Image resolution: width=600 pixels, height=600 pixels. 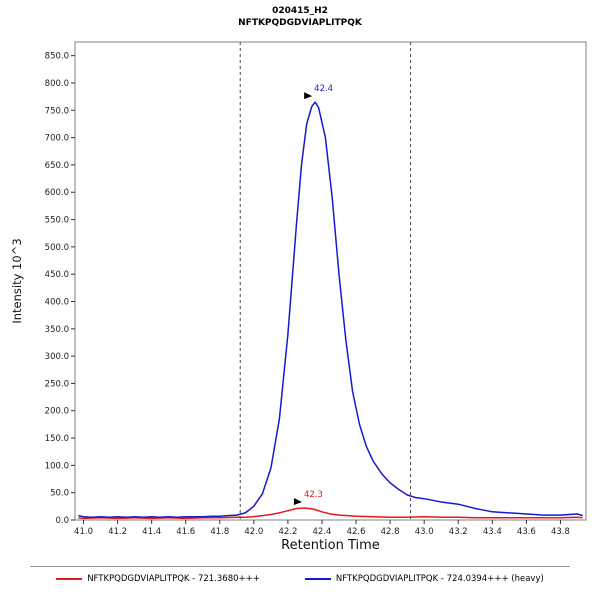 I want to click on x-tick-label: 43.4, so click(x=492, y=532).